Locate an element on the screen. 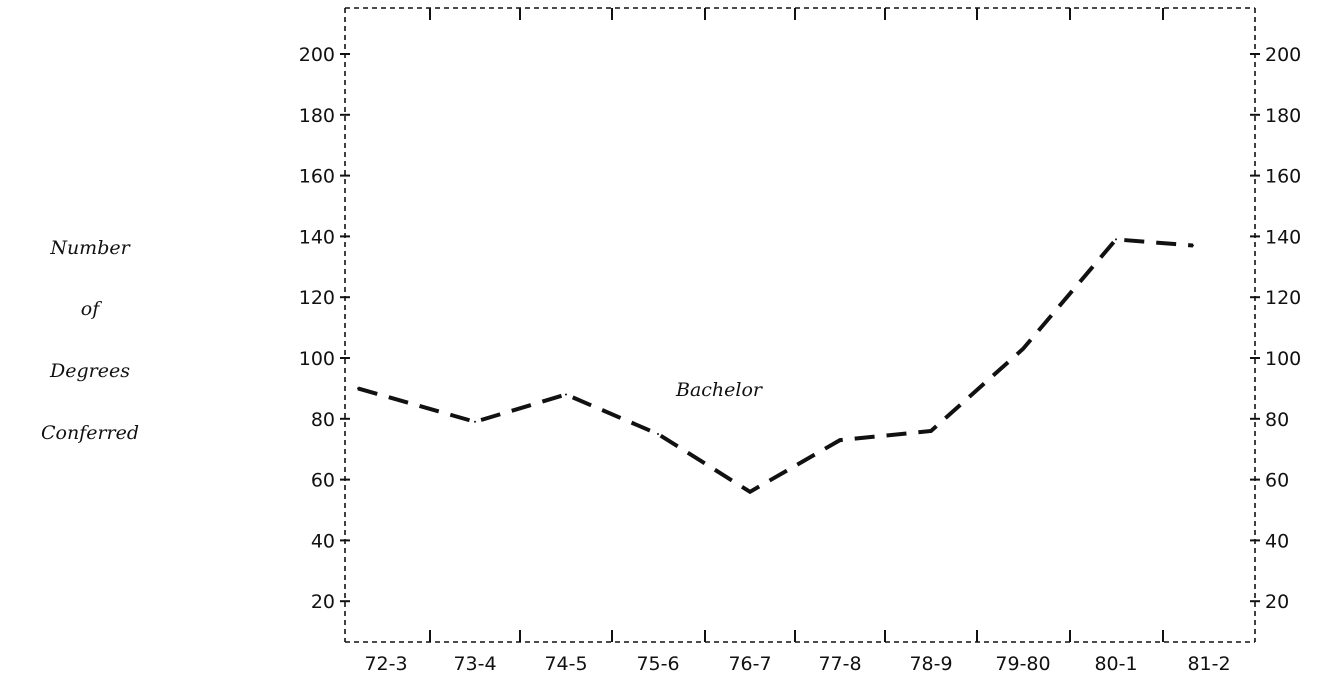  y-tick-label-left: 200 is located at coordinates (317, 55).